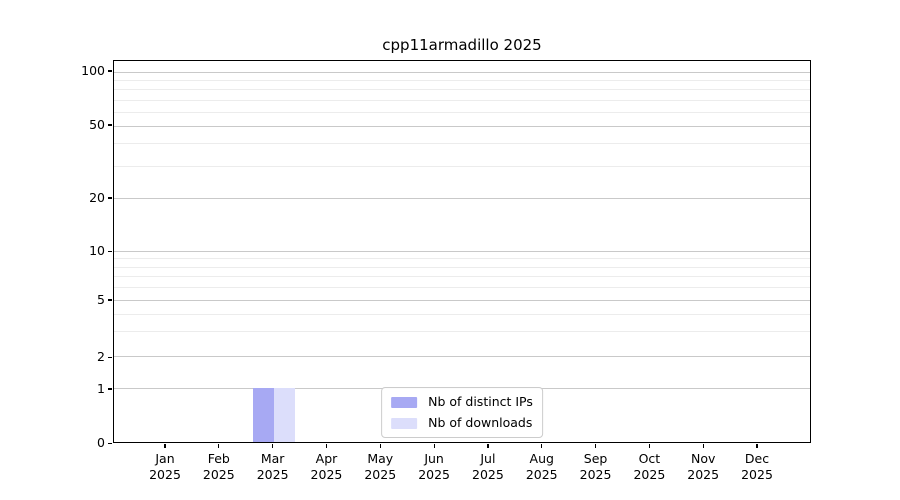 This screenshot has height=500, width=900. I want to click on x-tick-label: Aug 2025, so click(542, 466).